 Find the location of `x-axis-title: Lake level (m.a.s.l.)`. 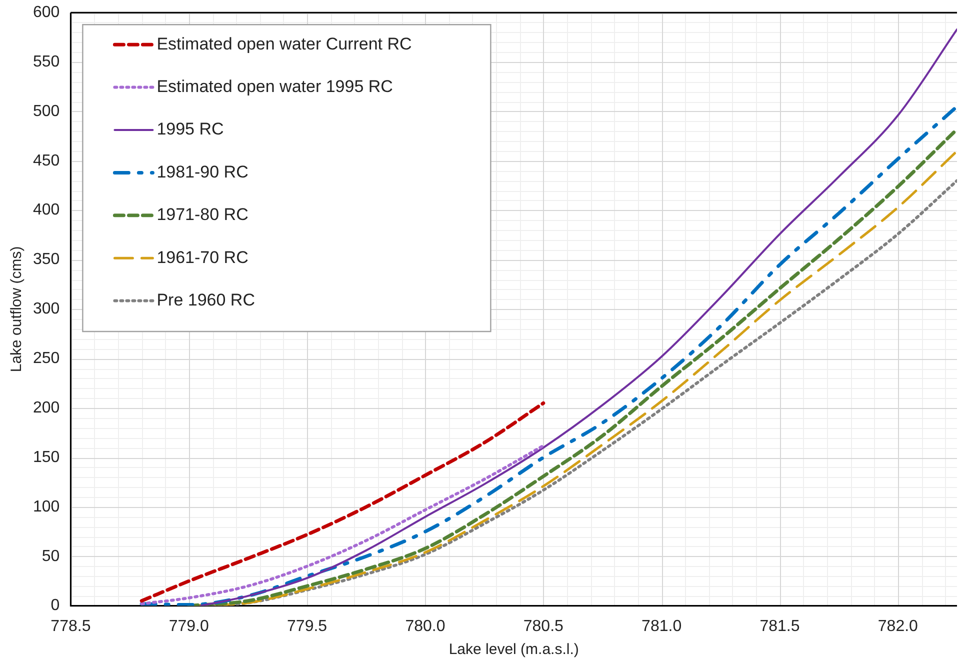

x-axis-title: Lake level (m.a.s.l.) is located at coordinates (513, 649).